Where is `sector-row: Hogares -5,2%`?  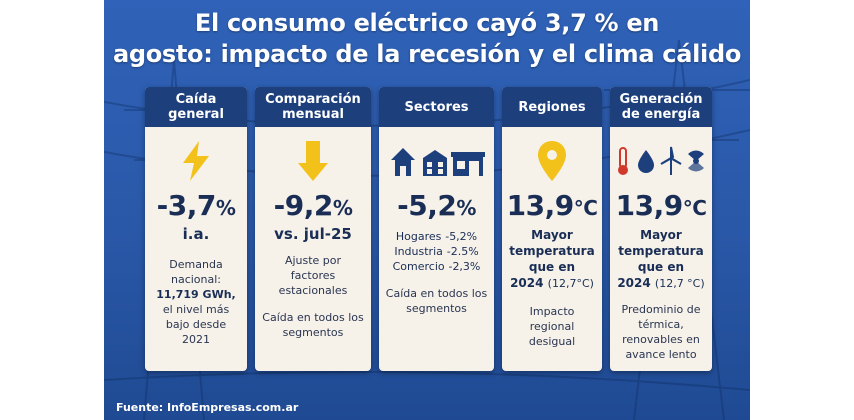
sector-row: Hogares -5,2% is located at coordinates (436, 236).